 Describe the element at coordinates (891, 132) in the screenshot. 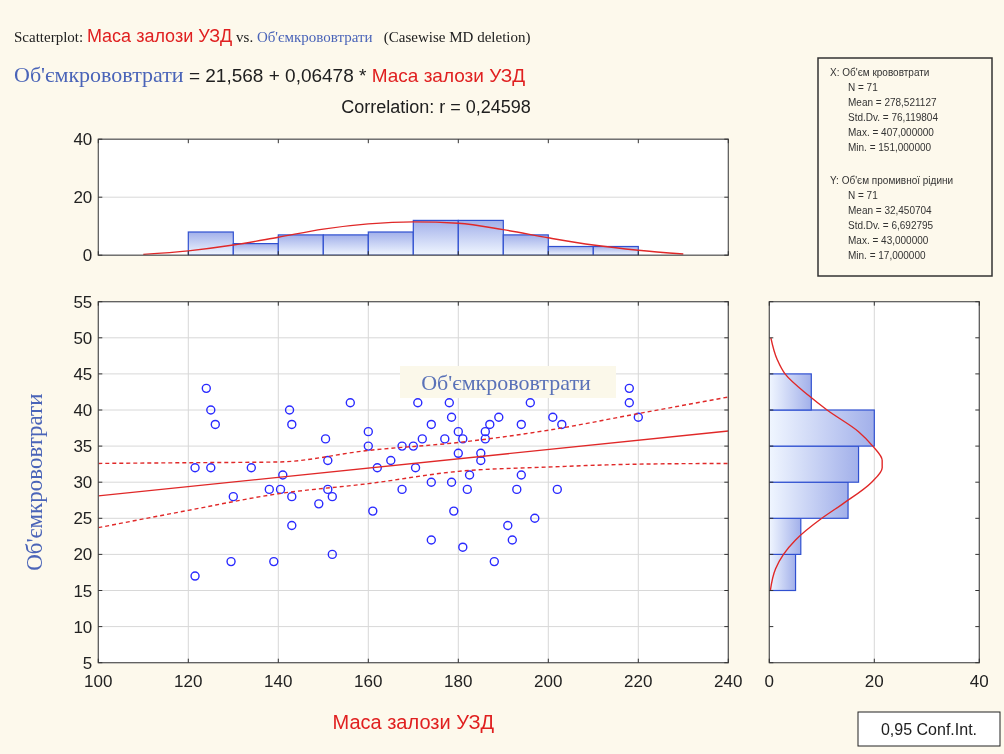

I see `text: Max. = 407,000000` at that location.